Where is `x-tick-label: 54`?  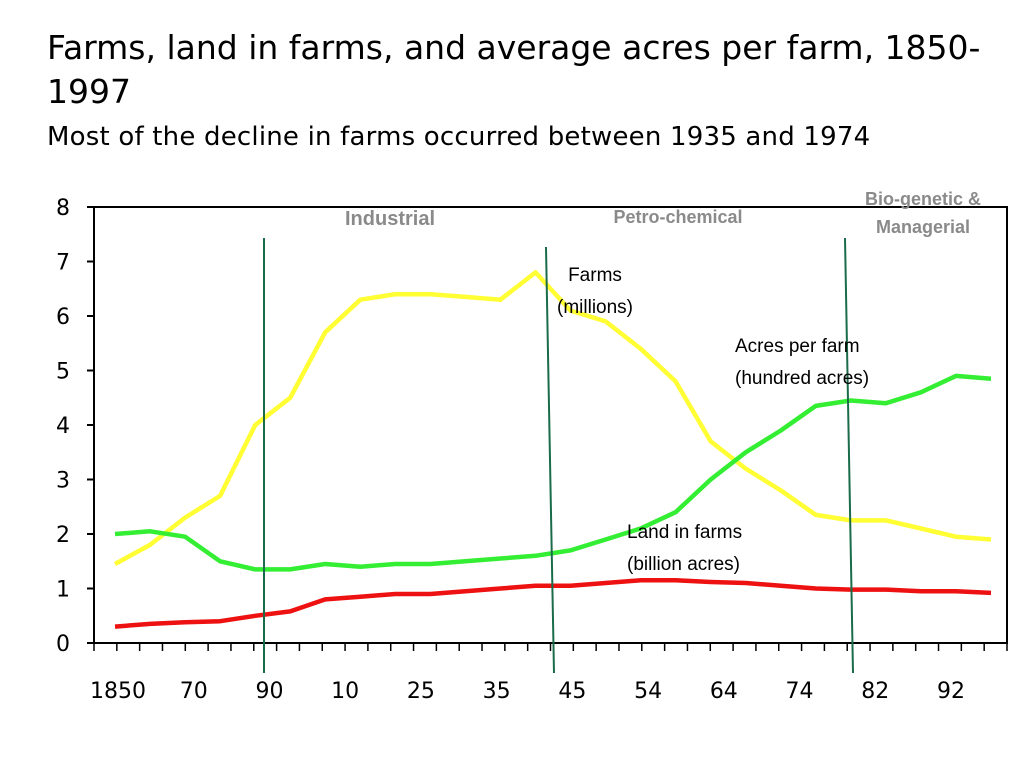 x-tick-label: 54 is located at coordinates (648, 691).